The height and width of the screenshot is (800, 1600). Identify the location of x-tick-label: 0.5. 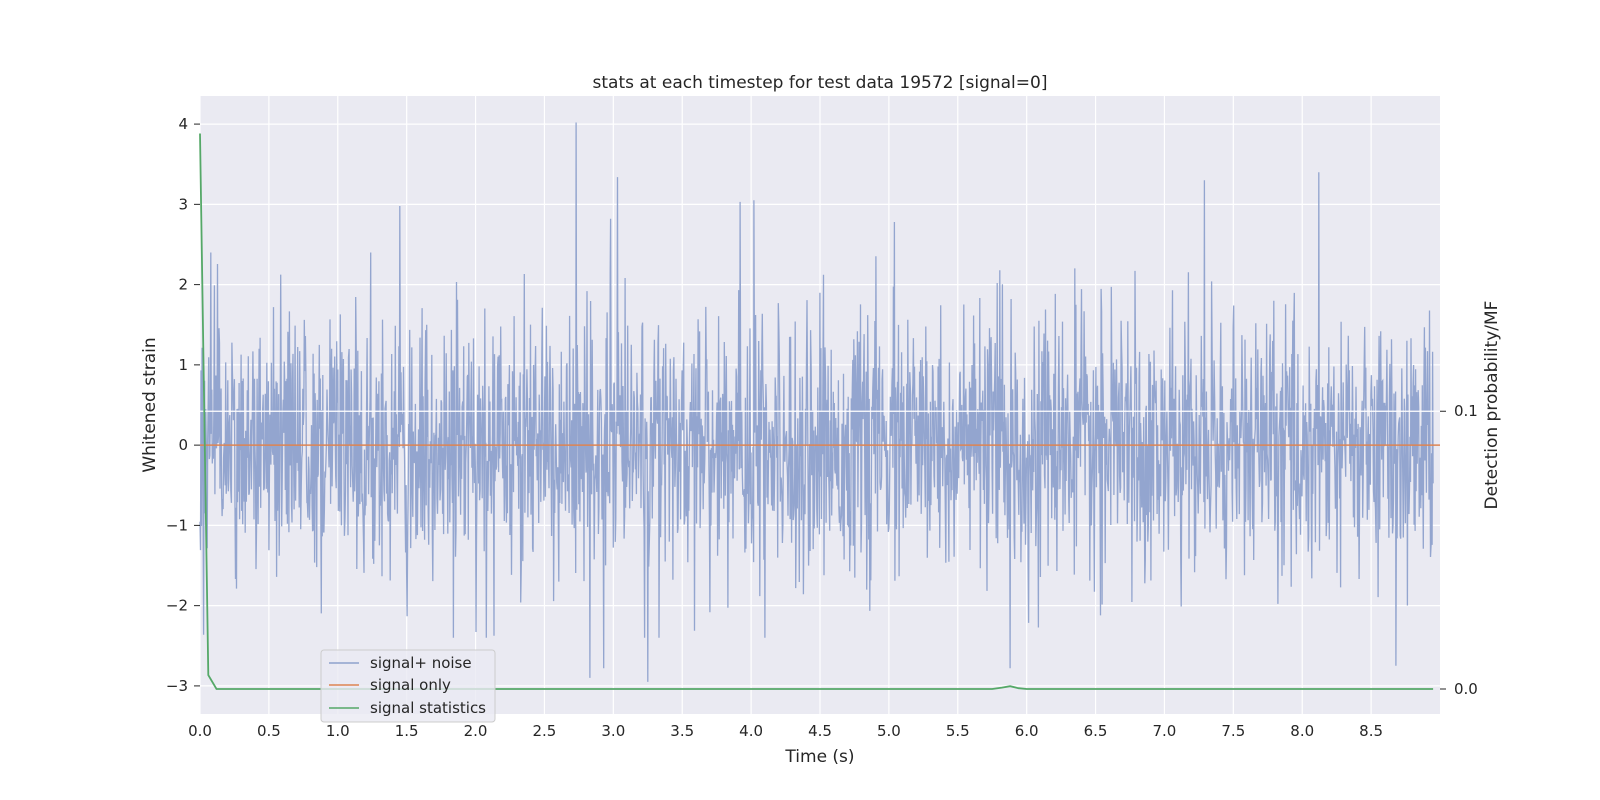
(269, 731).